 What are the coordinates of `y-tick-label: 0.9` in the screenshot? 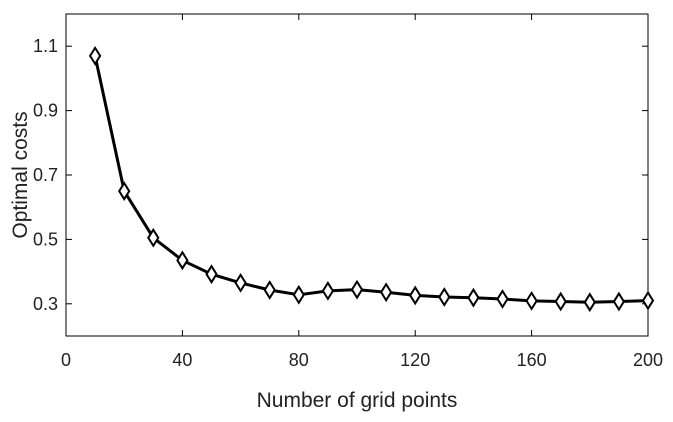 It's located at (45, 111).